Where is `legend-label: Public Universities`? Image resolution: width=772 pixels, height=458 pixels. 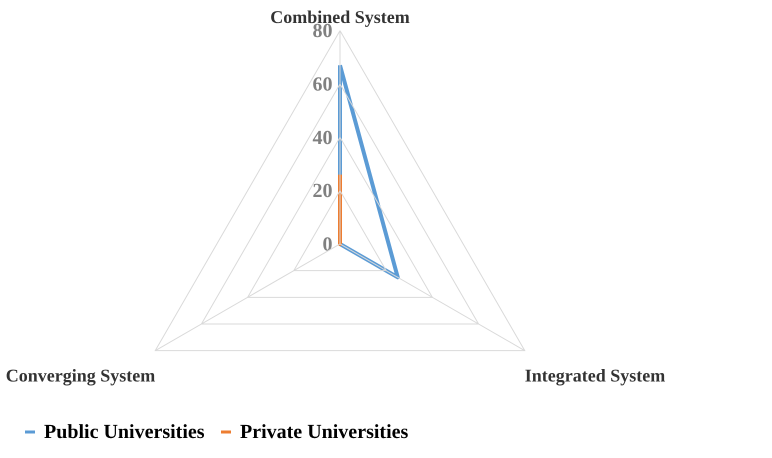
legend-label: Public Universities is located at coordinates (124, 432).